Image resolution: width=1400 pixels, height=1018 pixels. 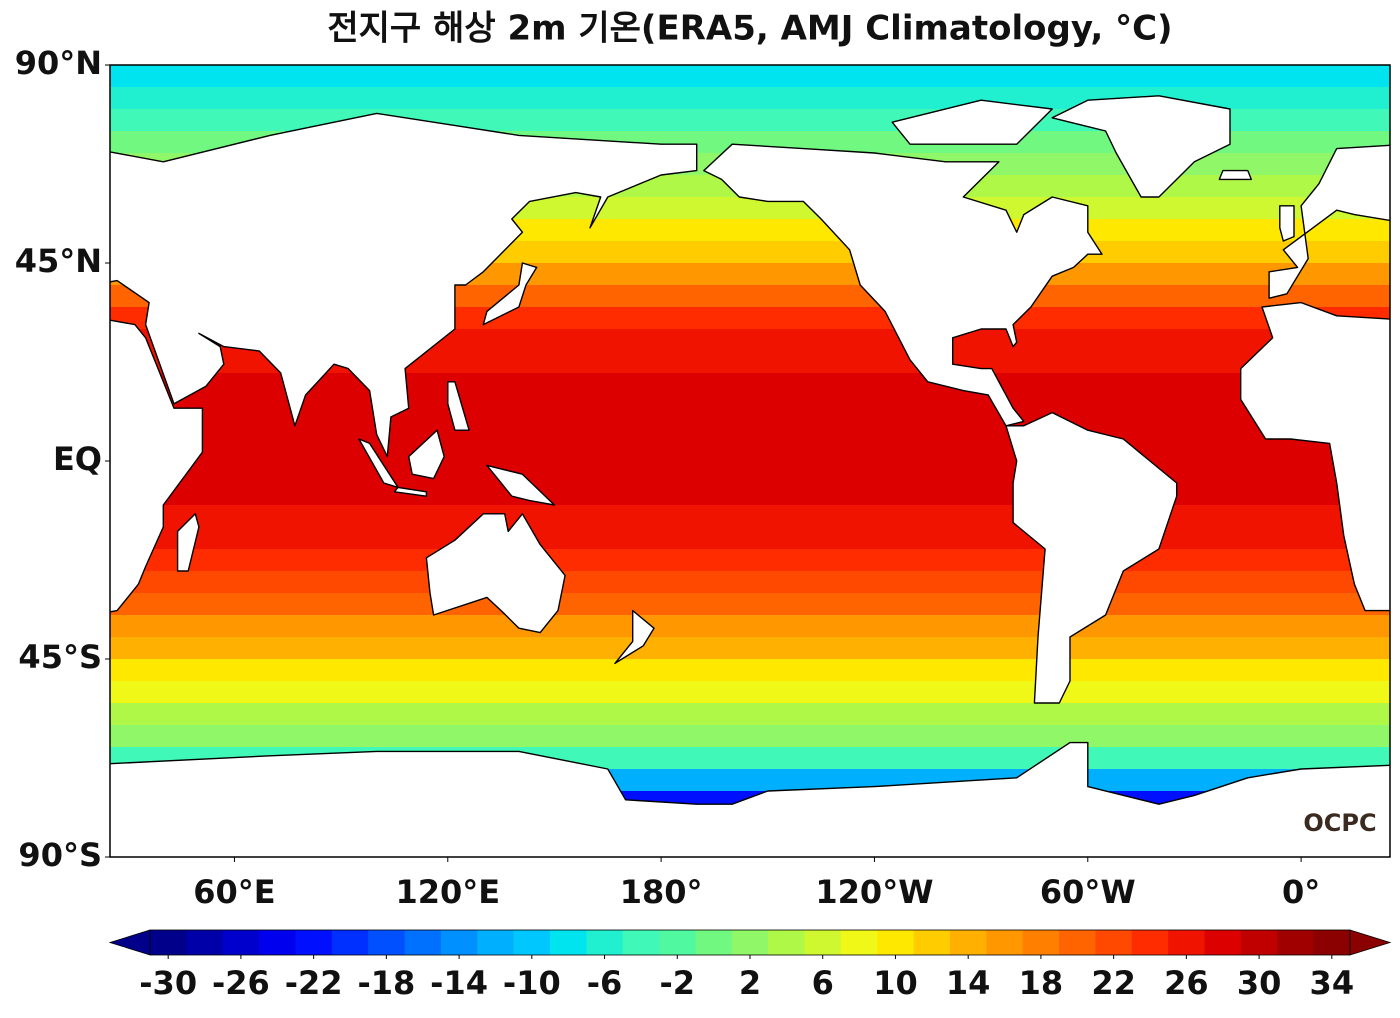 What do you see at coordinates (750, 983) in the screenshot?
I see `colorbar-tick-label: 2` at bounding box center [750, 983].